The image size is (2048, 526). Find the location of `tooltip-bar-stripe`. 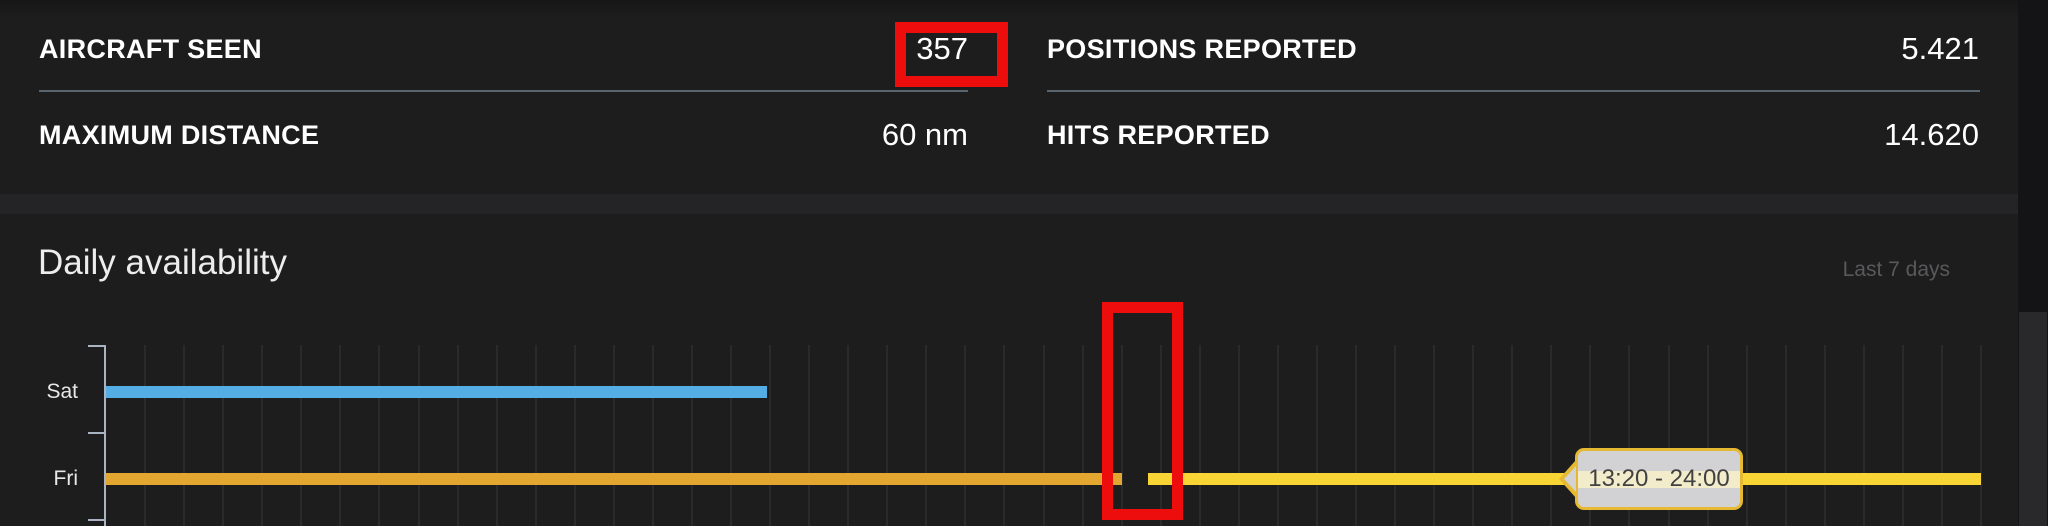

tooltip-bar-stripe is located at coordinates (1659, 479).